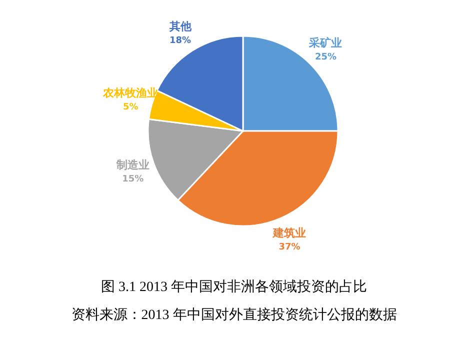 This screenshot has width=468, height=340. I want to click on data-label: 18%, so click(181, 41).